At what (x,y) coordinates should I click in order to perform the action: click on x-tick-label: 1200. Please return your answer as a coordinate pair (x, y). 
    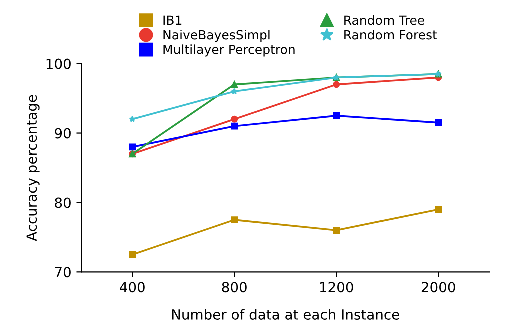
    Looking at the image, I should click on (337, 287).